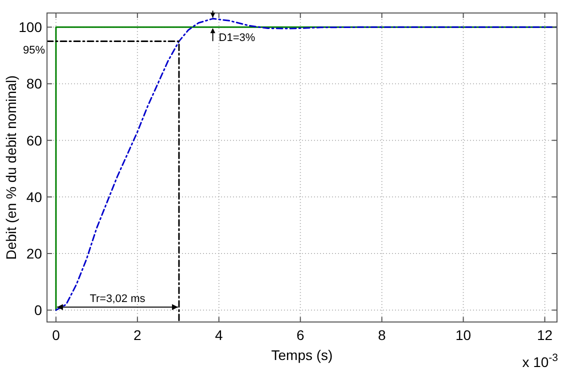 This screenshot has width=562, height=371. Describe the element at coordinates (219, 335) in the screenshot. I see `x-tick-label: 4` at that location.